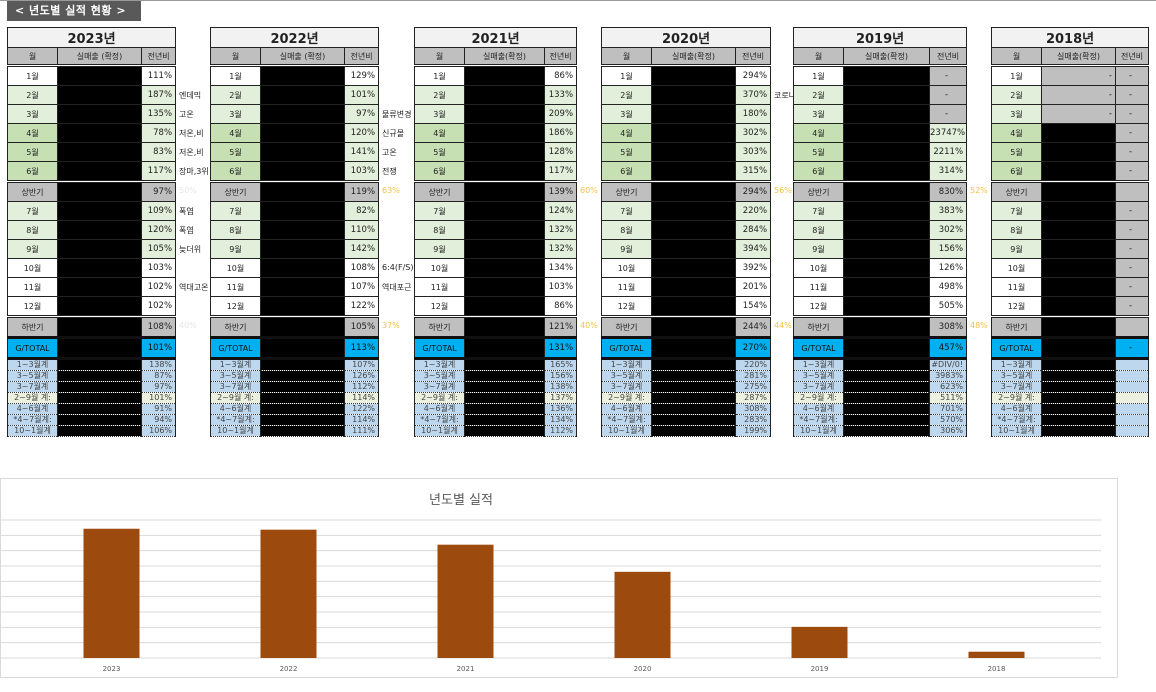 The image size is (1156, 692). What do you see at coordinates (753, 287) in the screenshot?
I see `yoy-cell: 201%` at bounding box center [753, 287].